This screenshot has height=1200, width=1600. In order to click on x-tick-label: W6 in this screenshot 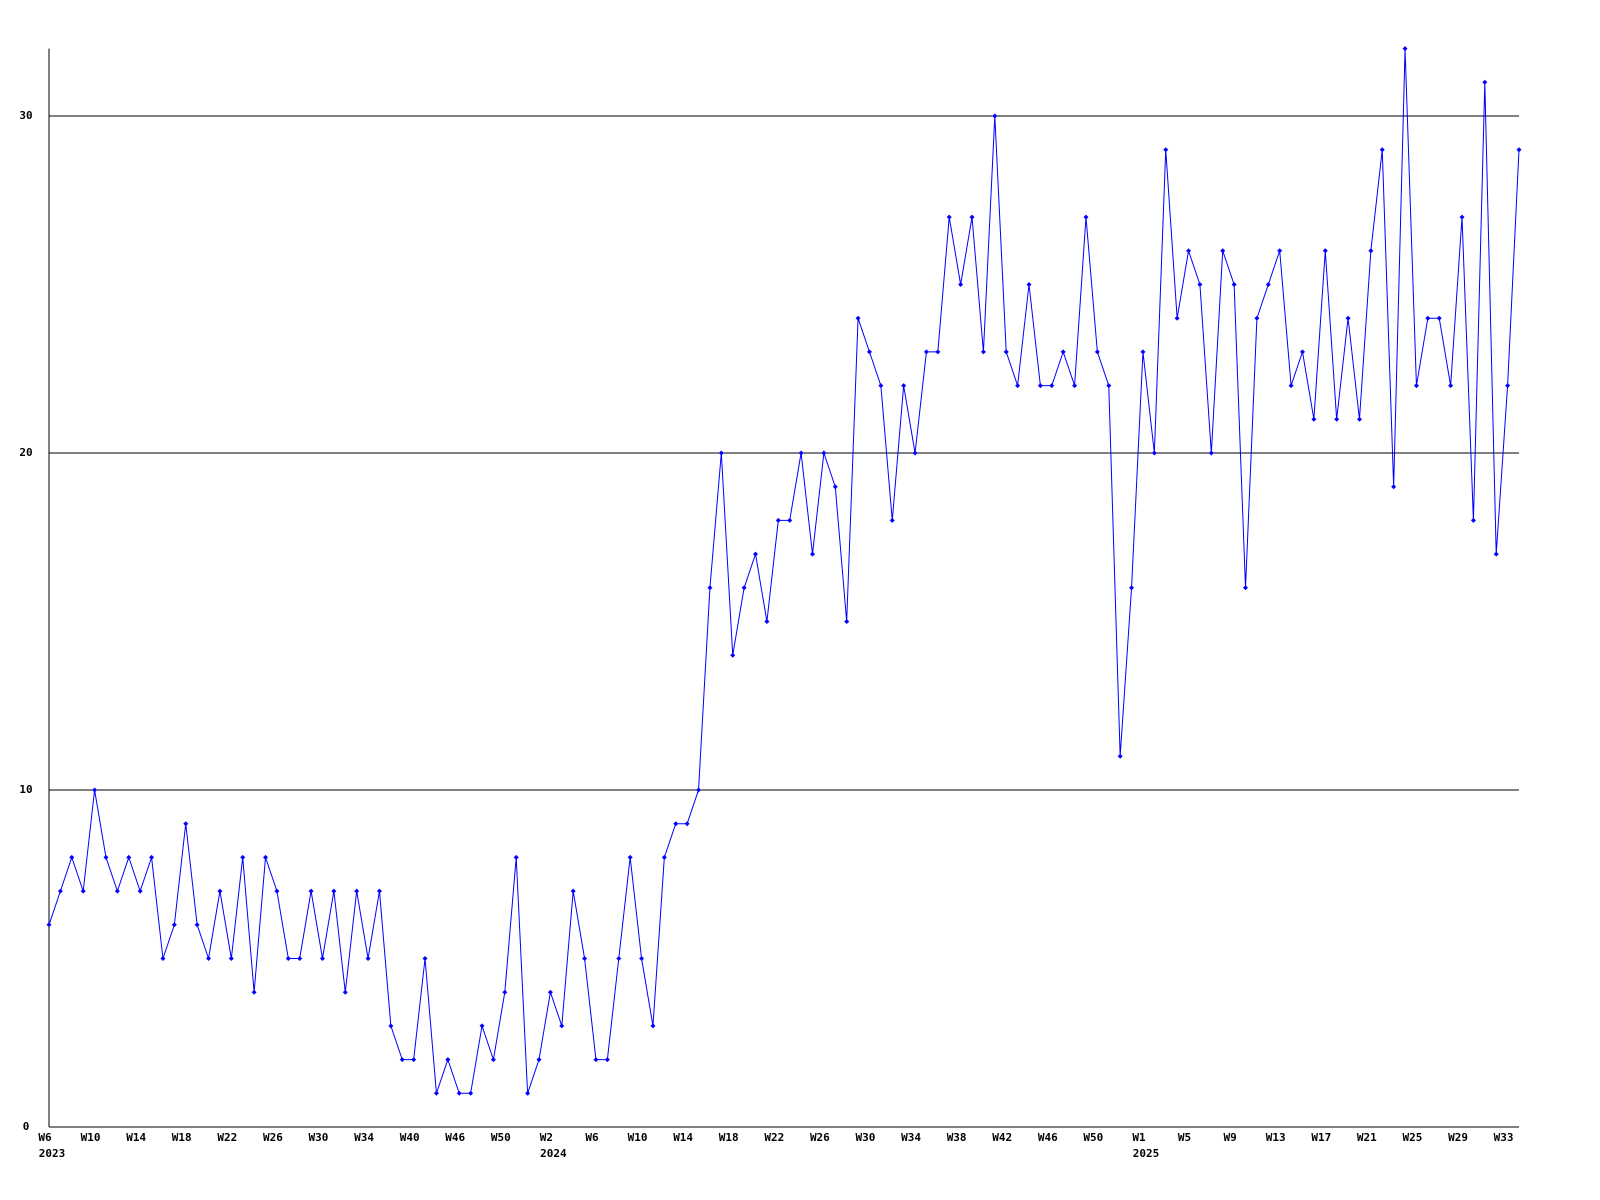, I will do `click(45, 1137)`.